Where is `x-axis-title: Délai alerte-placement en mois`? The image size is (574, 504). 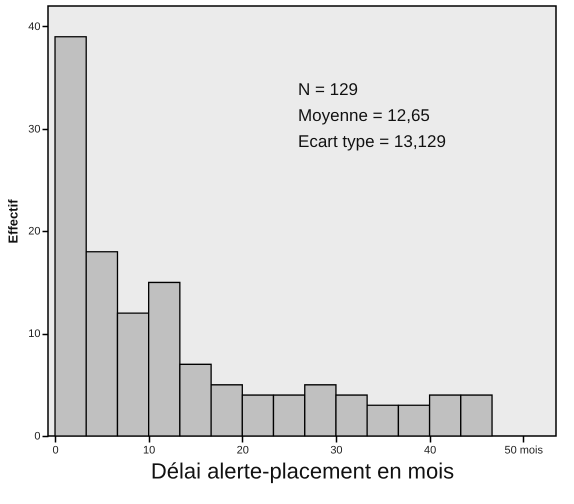
x-axis-title: Délai alerte-placement en mois is located at coordinates (302, 471).